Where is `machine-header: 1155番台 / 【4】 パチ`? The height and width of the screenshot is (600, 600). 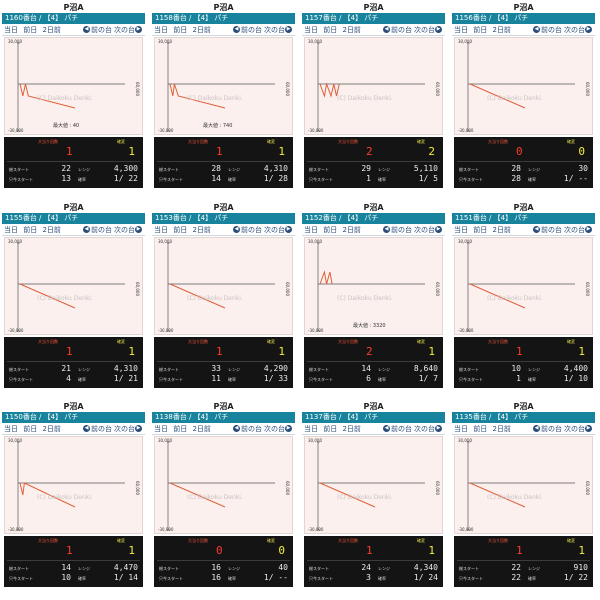 machine-header: 1155番台 / 【4】 パチ is located at coordinates (73, 218).